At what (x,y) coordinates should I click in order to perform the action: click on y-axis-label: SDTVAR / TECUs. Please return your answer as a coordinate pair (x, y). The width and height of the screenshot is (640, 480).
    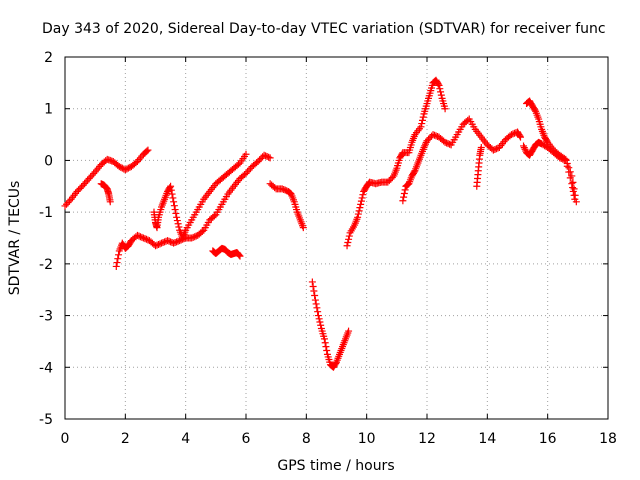
    Looking at the image, I should click on (15, 238).